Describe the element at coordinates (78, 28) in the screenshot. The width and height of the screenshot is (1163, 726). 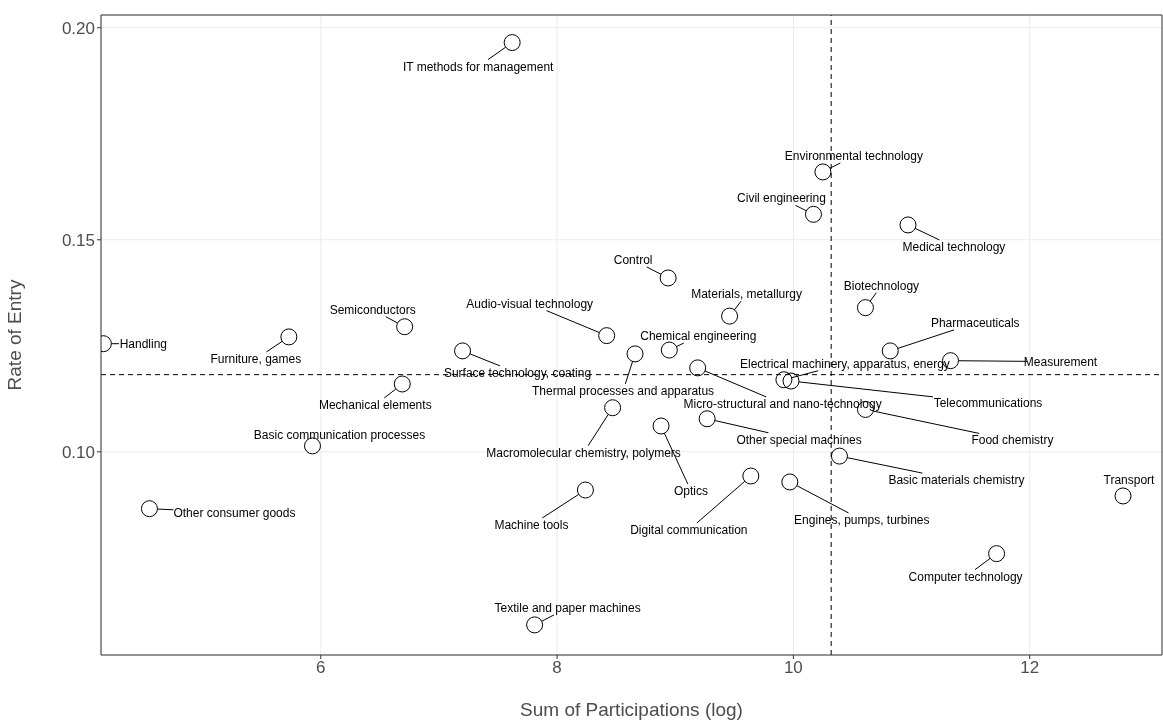
I see `y-tick-label: 0.20` at that location.